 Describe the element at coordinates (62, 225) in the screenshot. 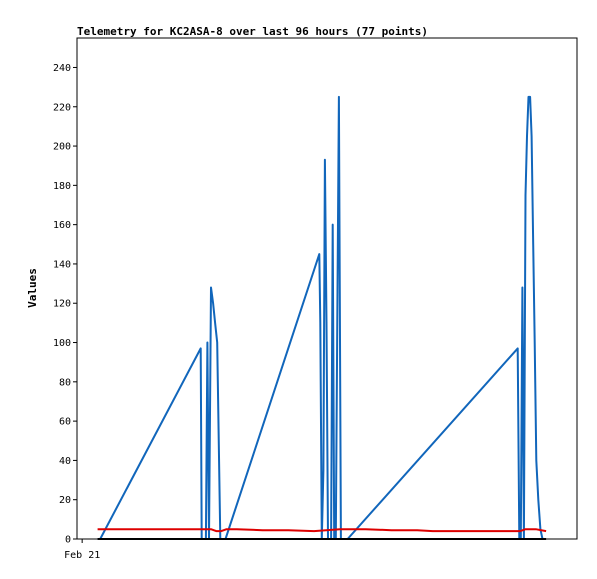

I see `y-tick-label: 160` at that location.